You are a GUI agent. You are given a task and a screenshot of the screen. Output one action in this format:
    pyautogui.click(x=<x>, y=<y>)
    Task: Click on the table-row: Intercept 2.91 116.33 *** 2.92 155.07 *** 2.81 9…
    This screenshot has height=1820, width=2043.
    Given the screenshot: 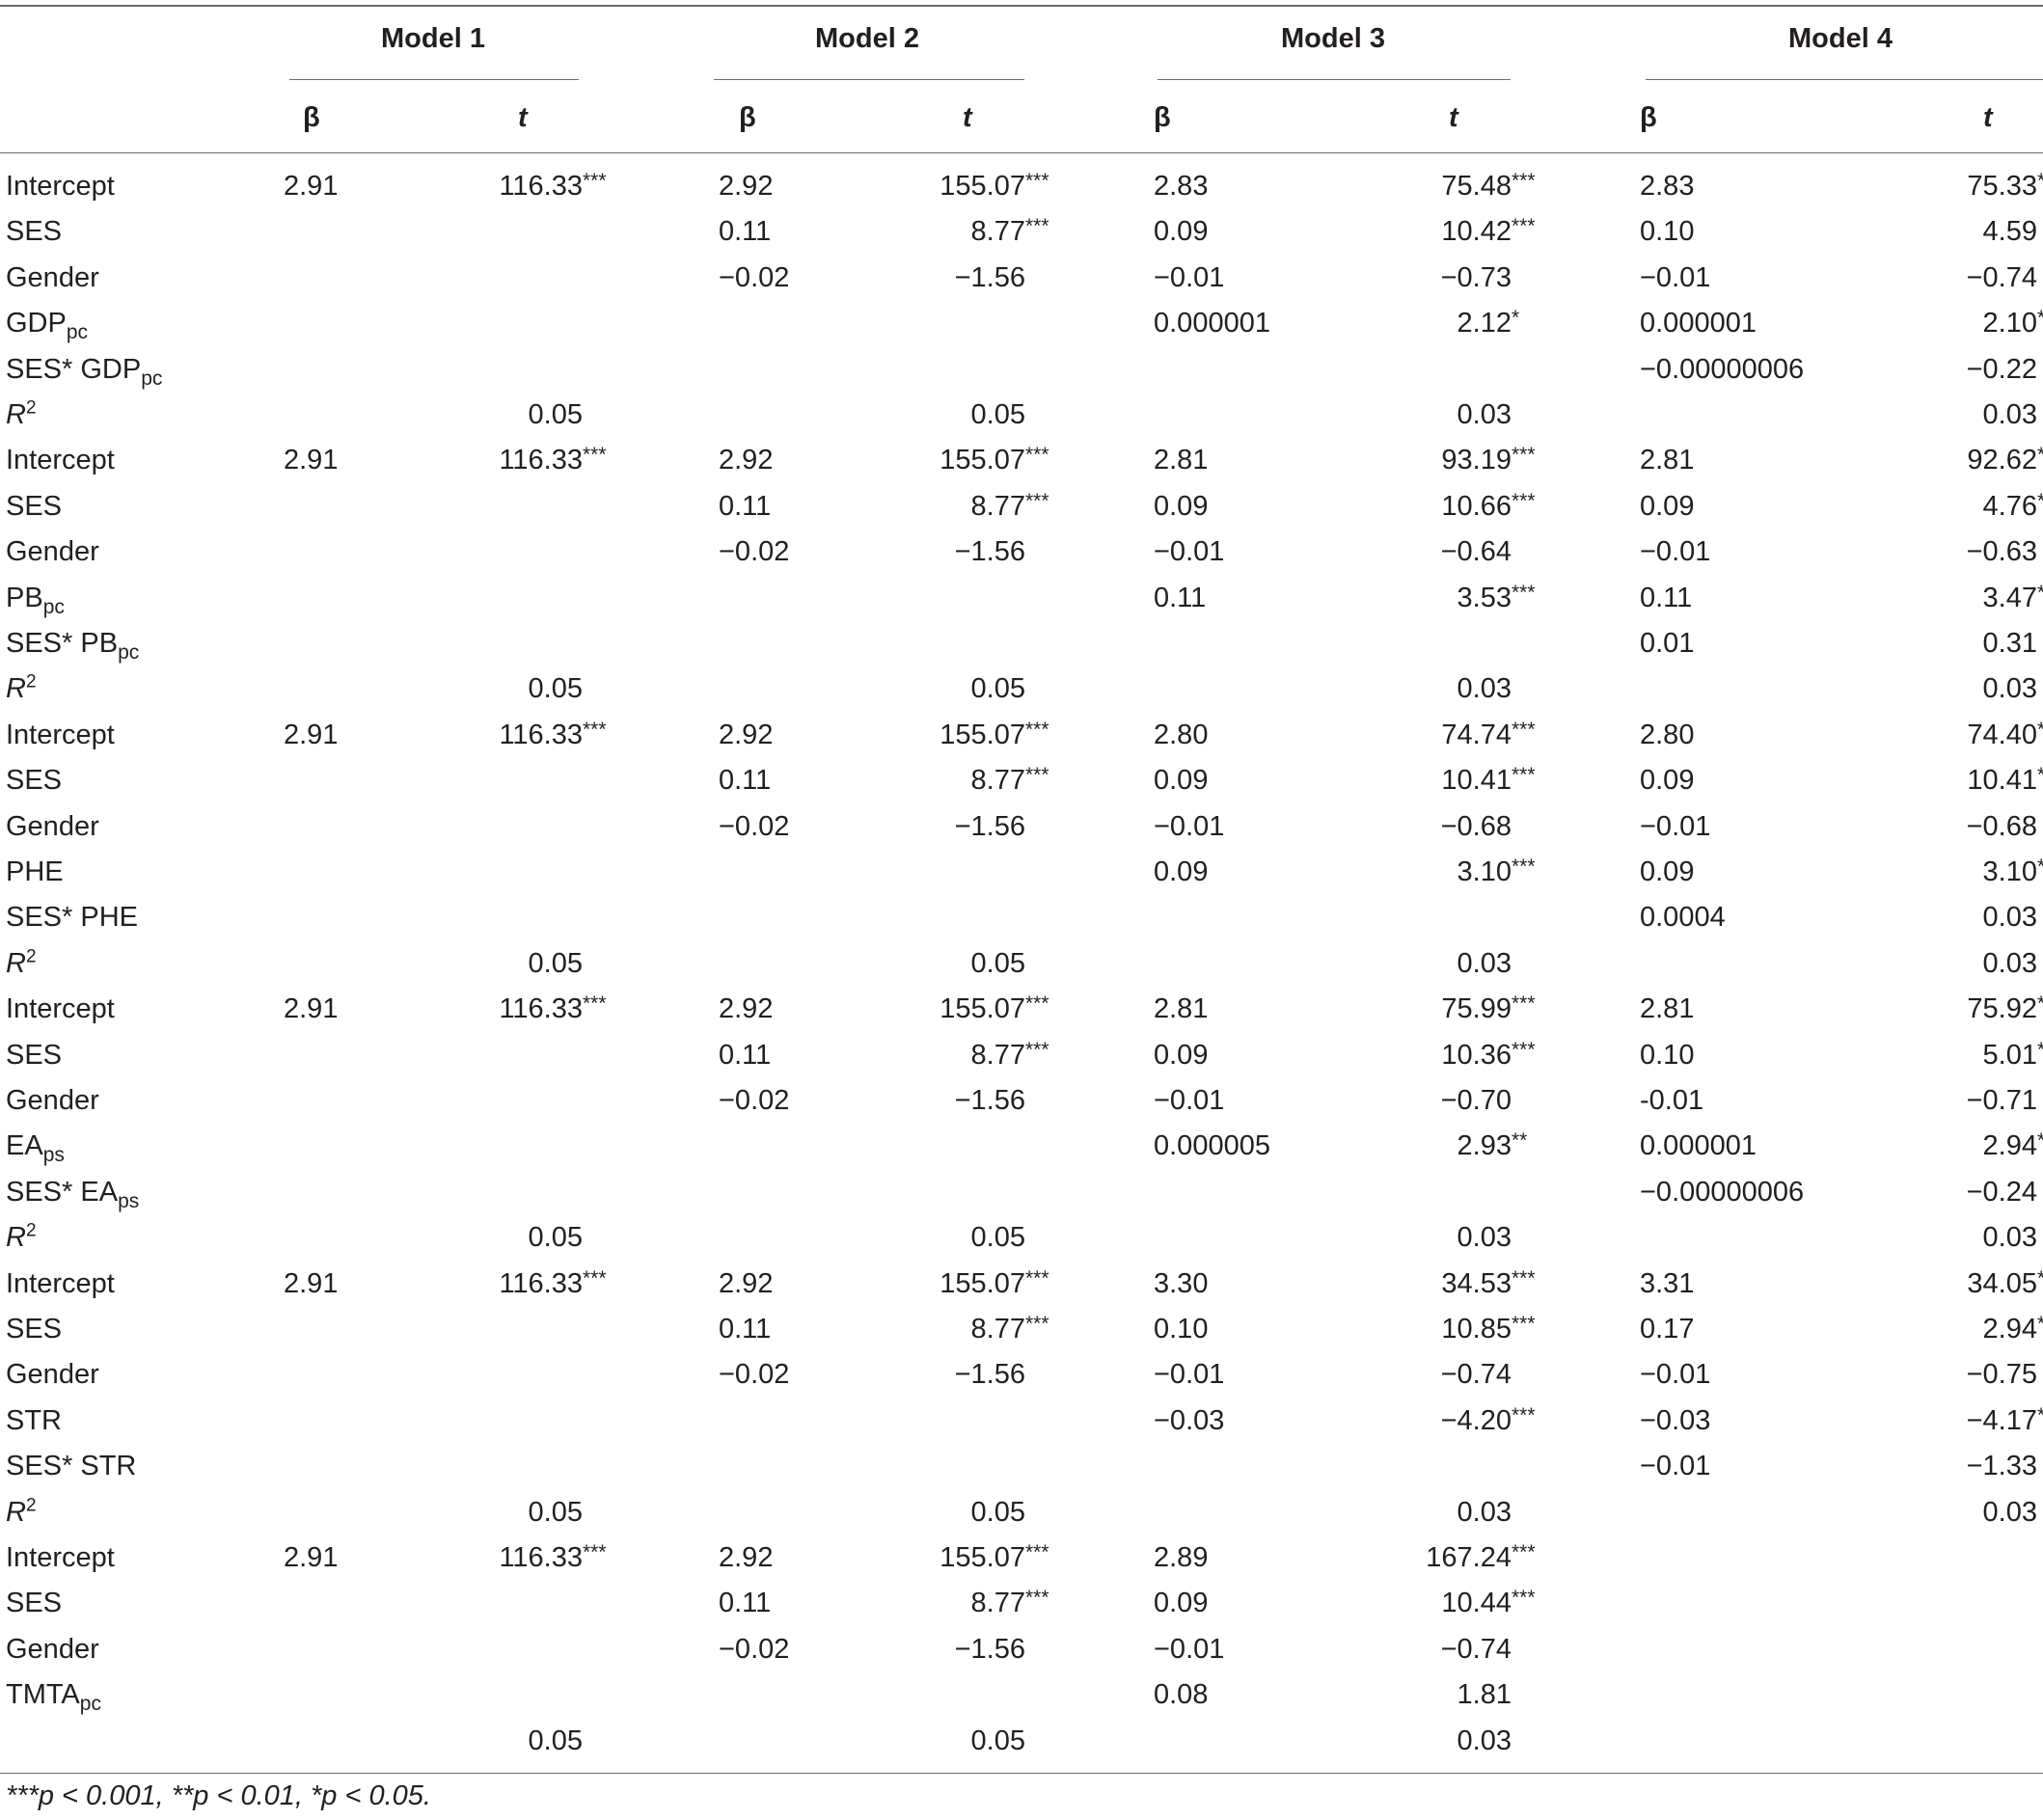 What is the action you would take?
    pyautogui.click(x=1021, y=461)
    